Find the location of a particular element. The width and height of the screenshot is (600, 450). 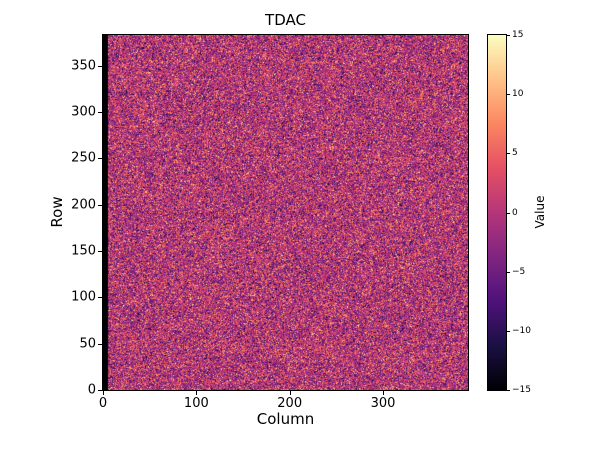

x-axis-label: Column is located at coordinates (285, 419).